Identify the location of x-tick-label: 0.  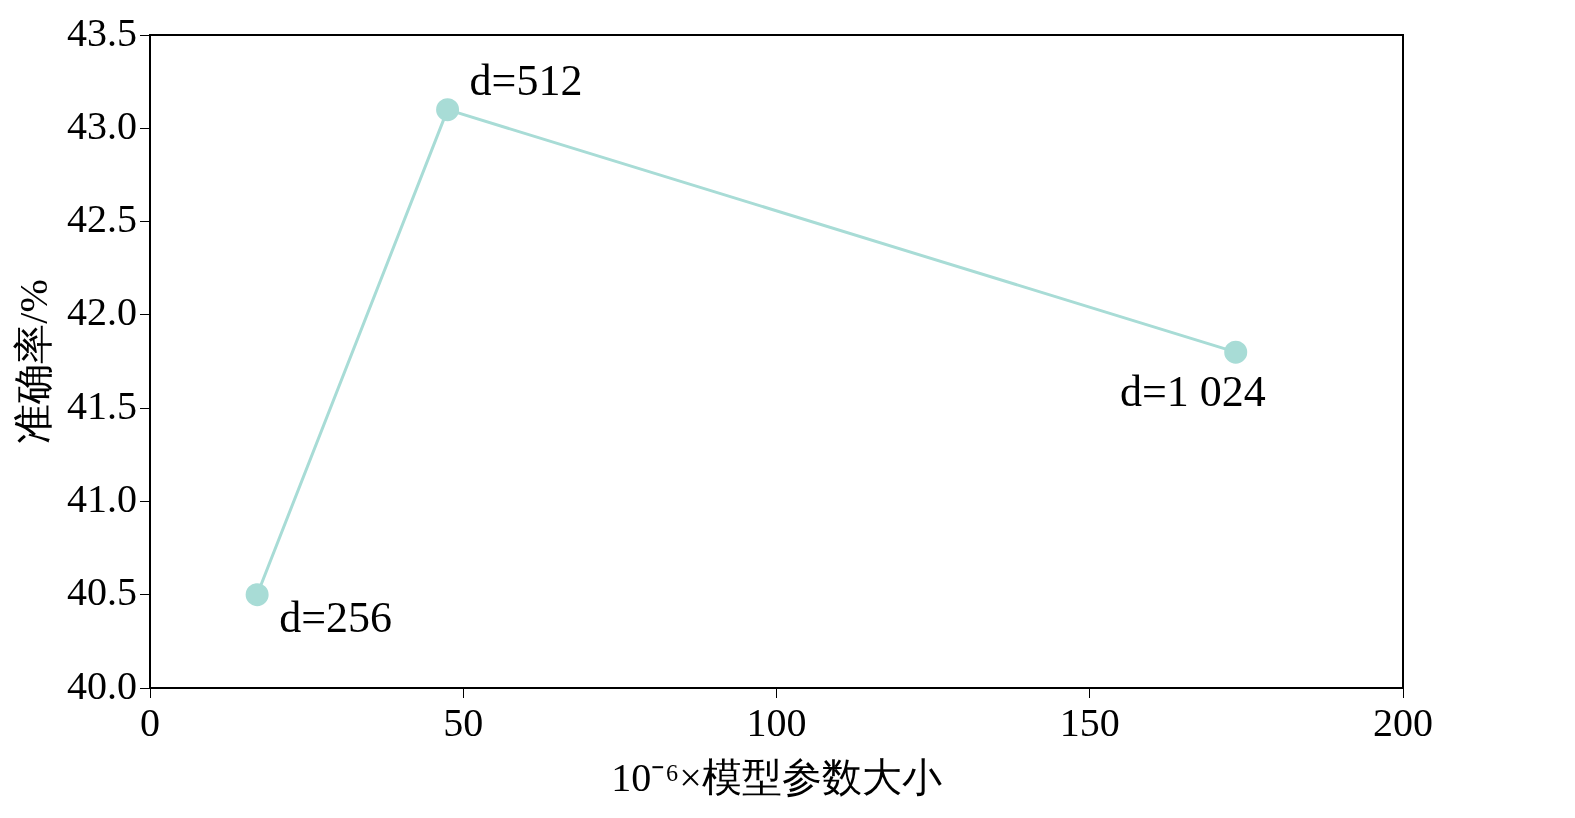
(150, 722).